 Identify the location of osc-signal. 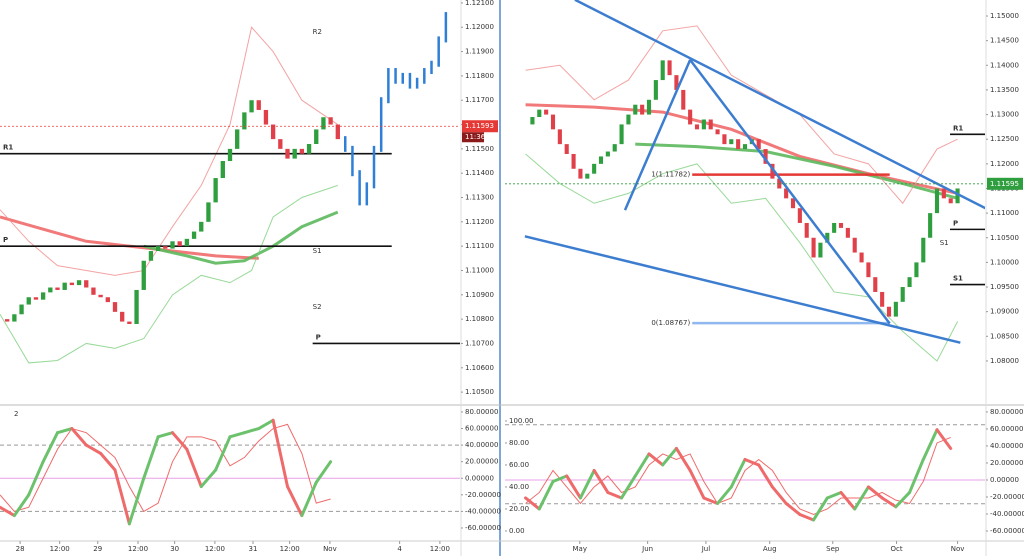
(738, 476).